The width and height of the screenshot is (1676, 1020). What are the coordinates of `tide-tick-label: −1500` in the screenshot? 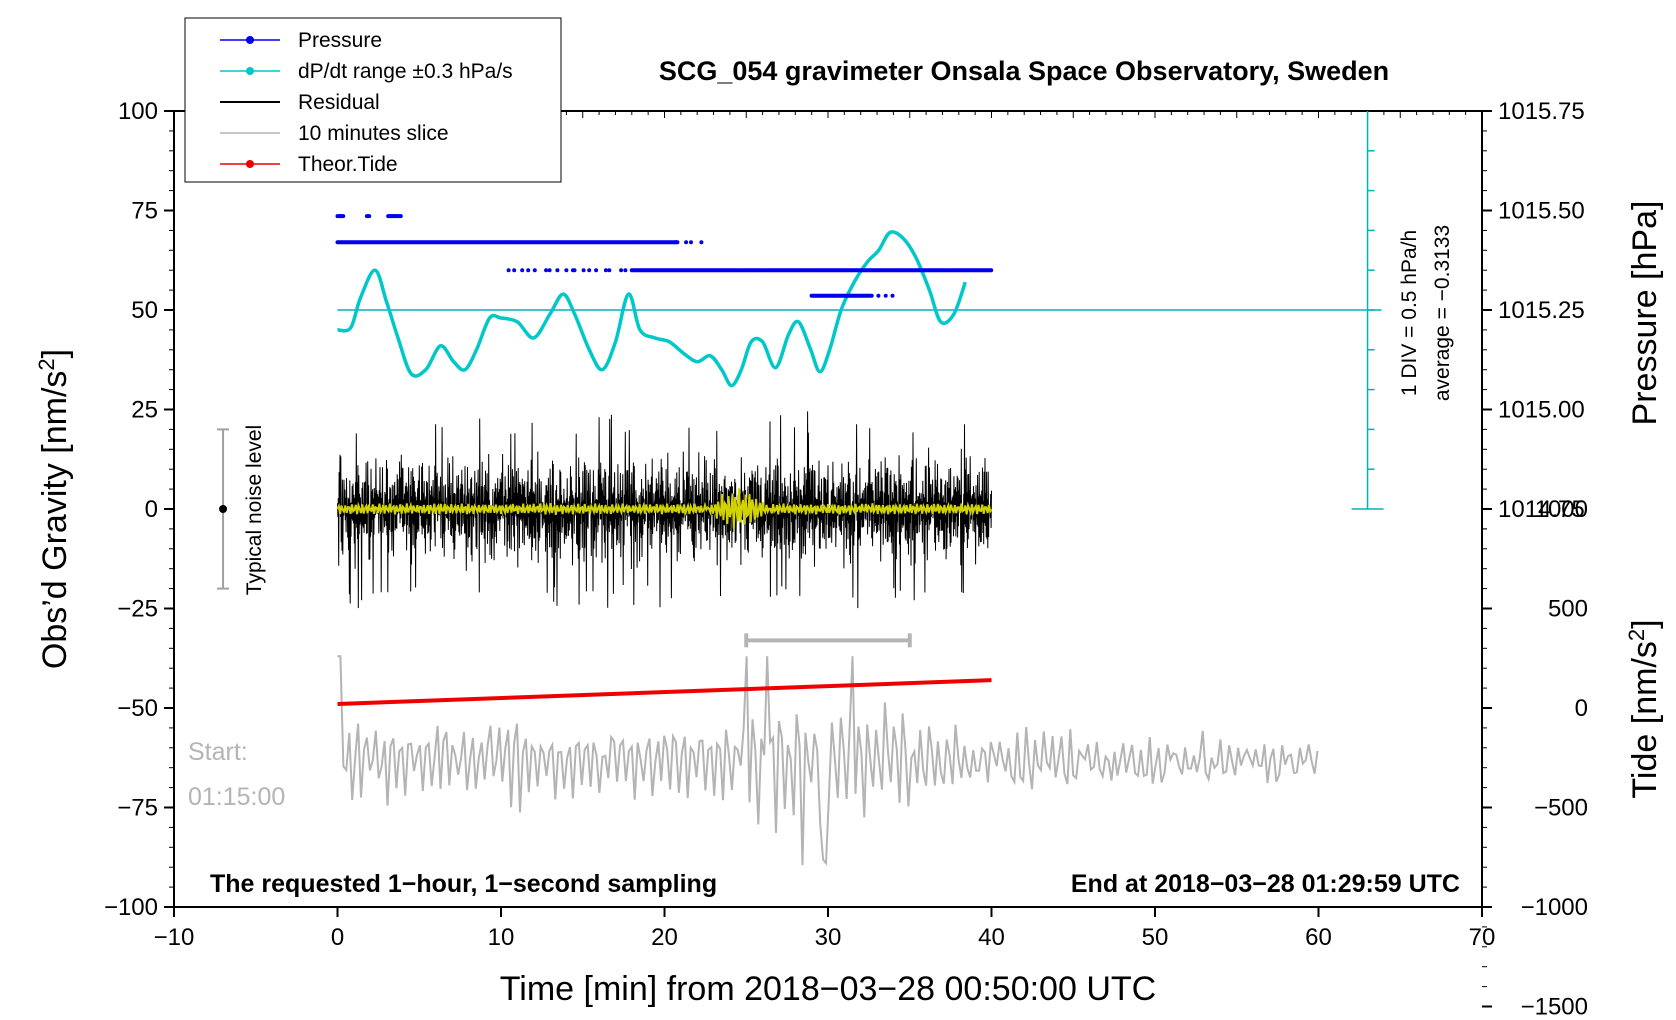 It's located at (1554, 1007).